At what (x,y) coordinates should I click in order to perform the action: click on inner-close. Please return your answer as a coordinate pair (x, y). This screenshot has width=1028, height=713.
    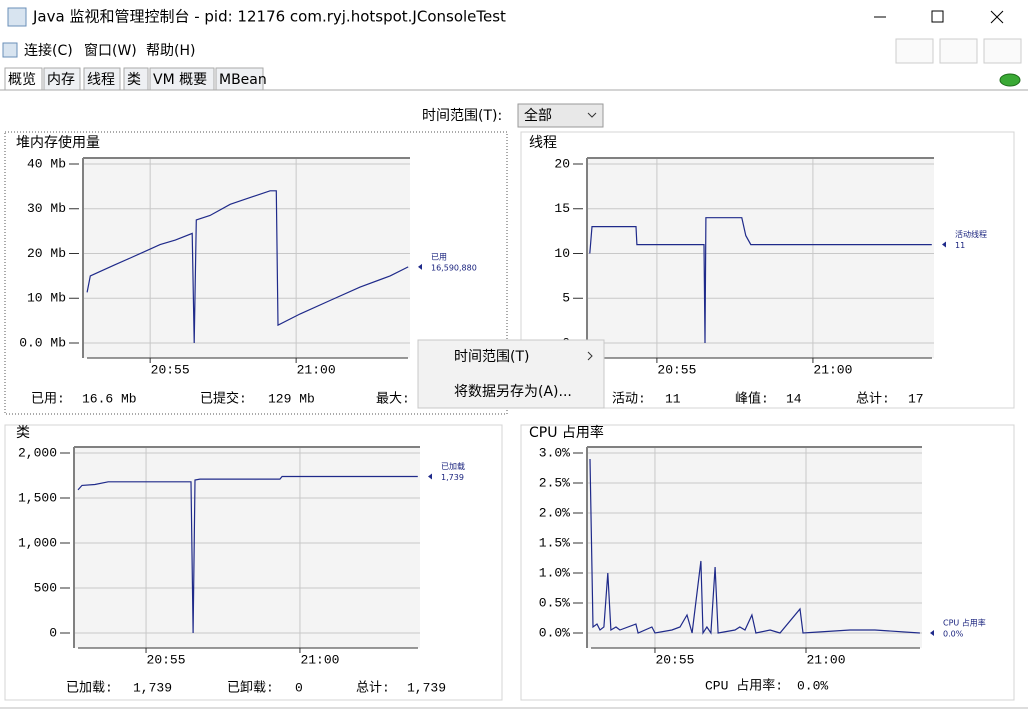
    Looking at the image, I should click on (1002, 51).